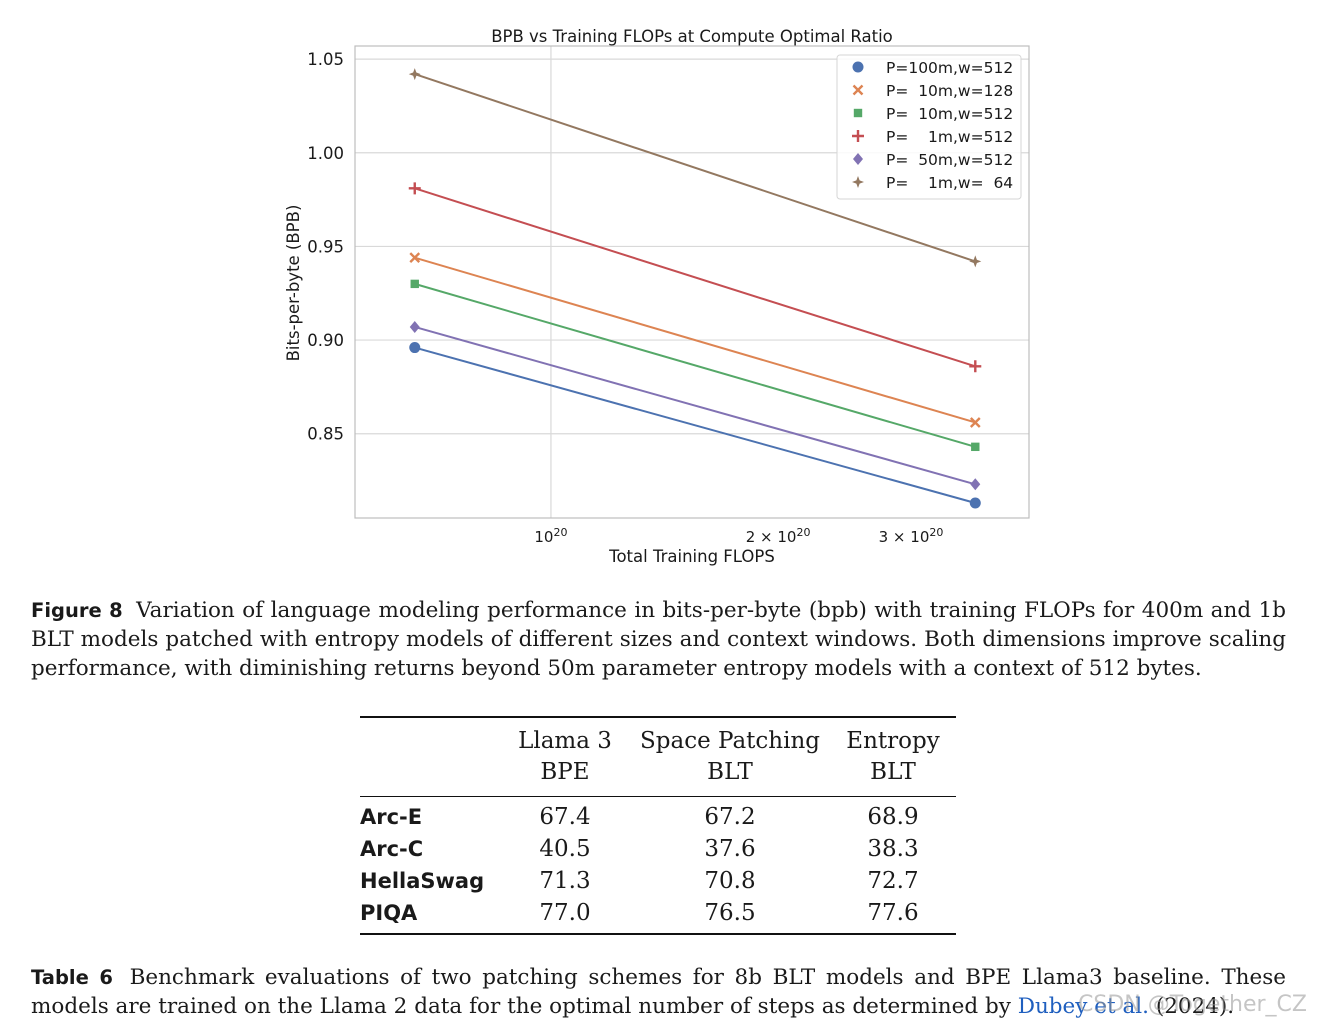 The width and height of the screenshot is (1328, 1028). I want to click on table-cell: 68.9, so click(893, 817).